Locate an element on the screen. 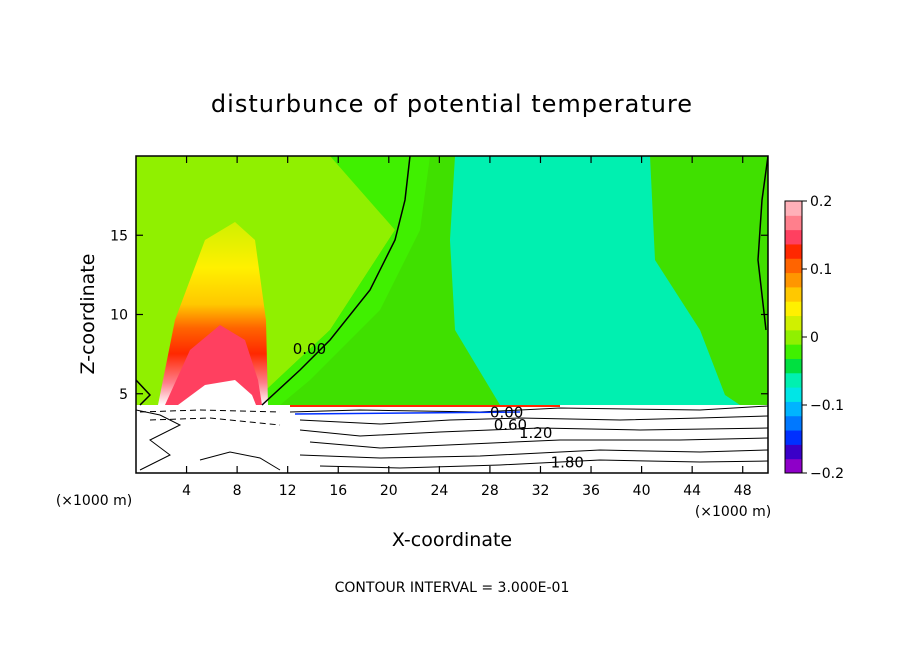 Image resolution: width=904 pixels, height=658 pixels. x-tick-label: 20 is located at coordinates (389, 491).